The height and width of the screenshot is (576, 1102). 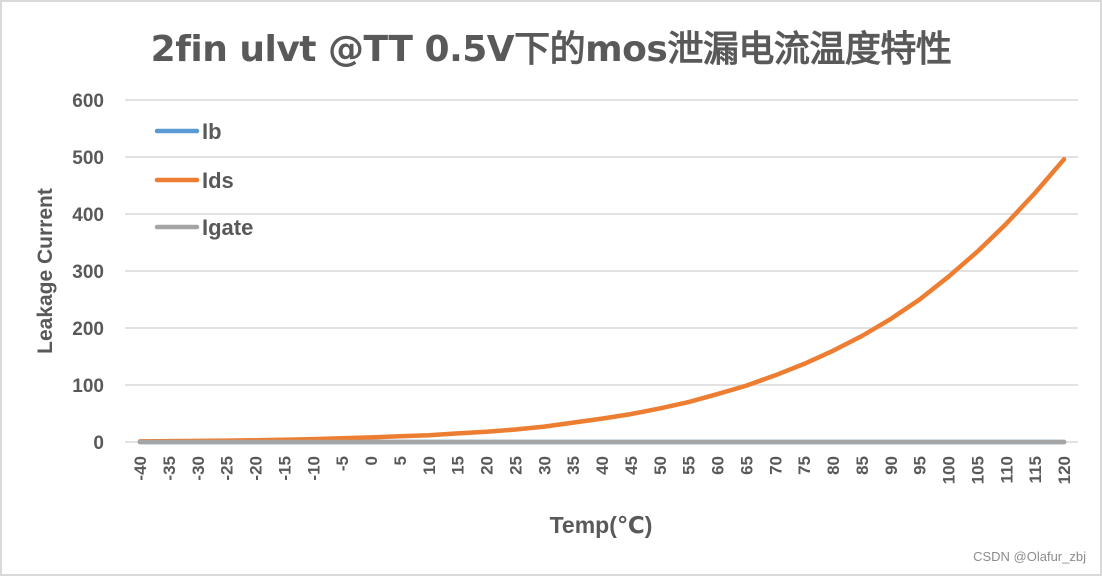 I want to click on x-tick-label: 120, so click(x=1064, y=470).